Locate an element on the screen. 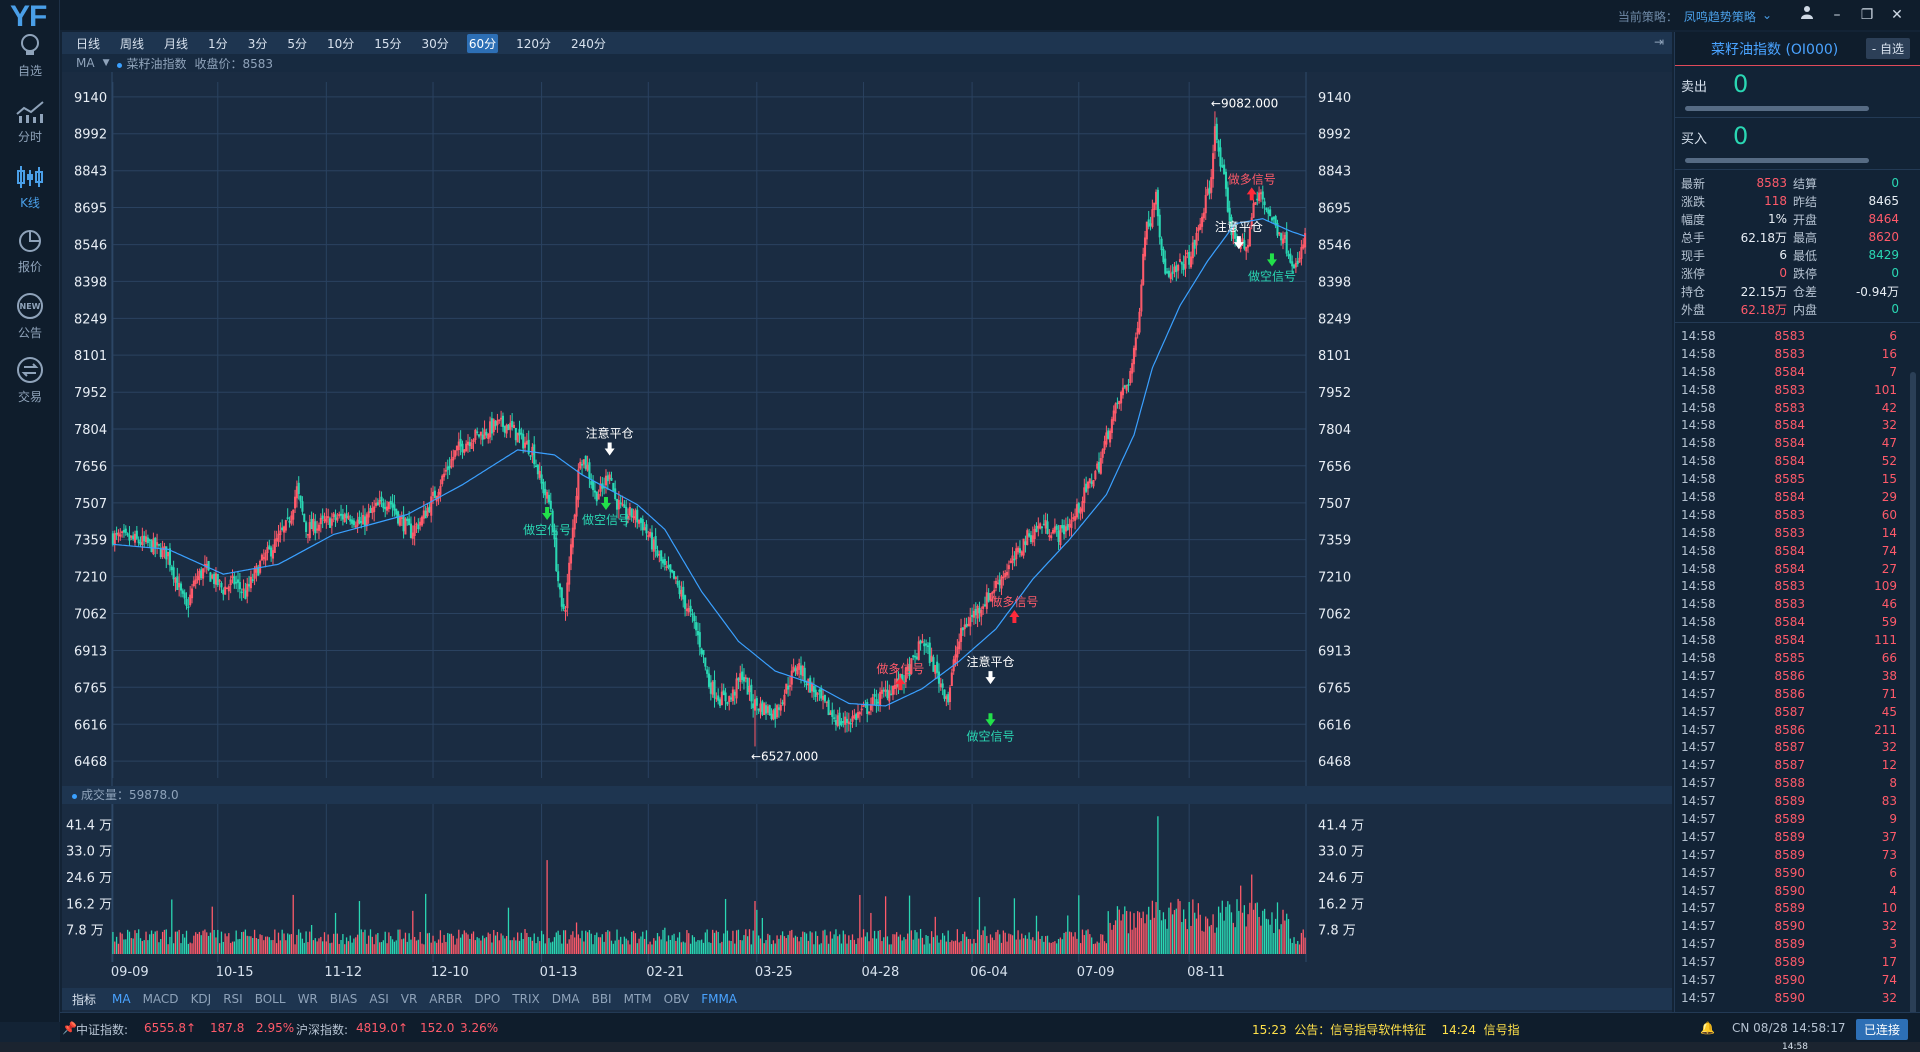  indicator-tab: WR is located at coordinates (307, 999).